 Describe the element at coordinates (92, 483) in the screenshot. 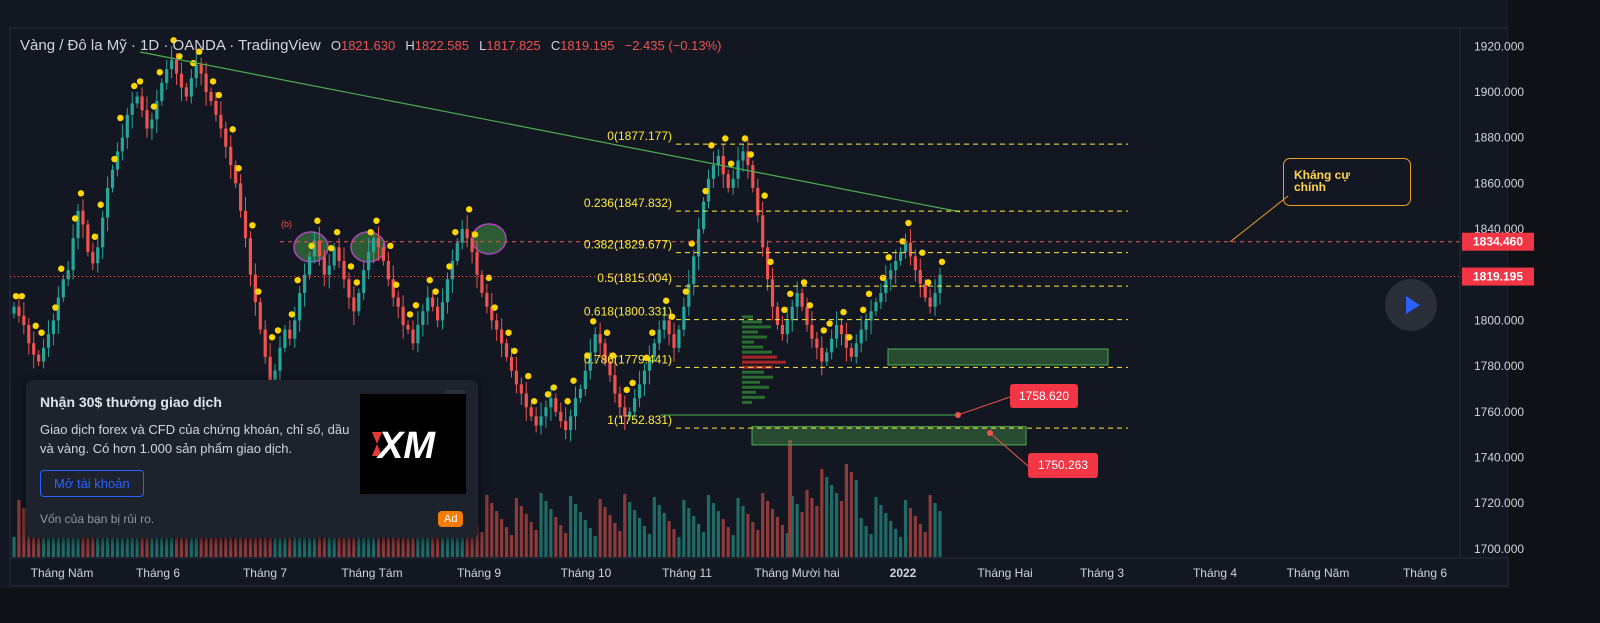

I see `open-account-button: Mở tài khoản` at that location.